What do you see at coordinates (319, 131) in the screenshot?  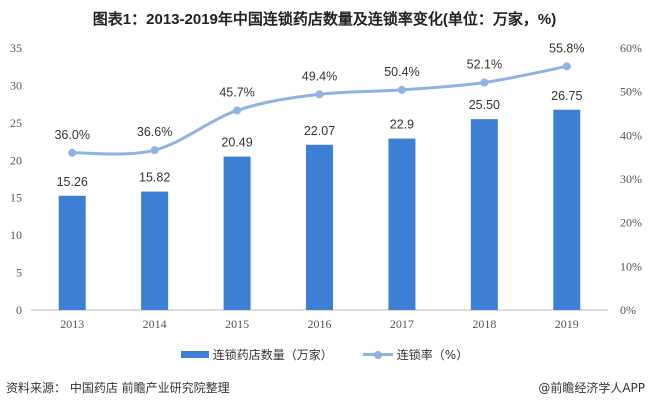 I see `bar-data-label: 22.07` at bounding box center [319, 131].